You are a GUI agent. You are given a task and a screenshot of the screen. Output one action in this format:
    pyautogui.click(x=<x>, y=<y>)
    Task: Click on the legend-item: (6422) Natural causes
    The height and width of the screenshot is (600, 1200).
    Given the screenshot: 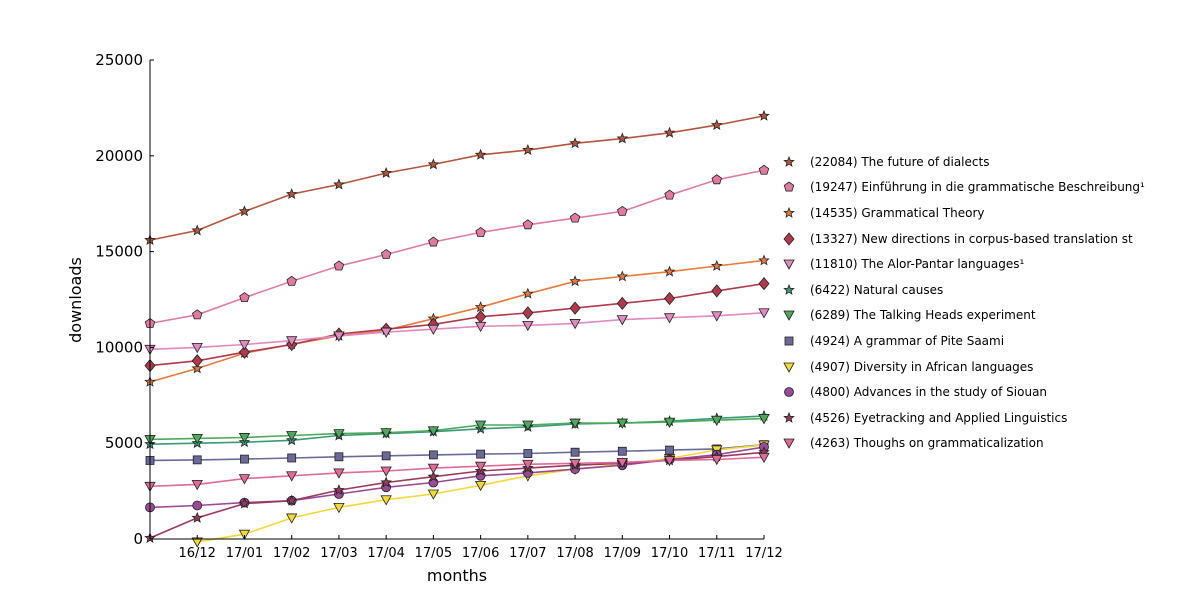 What is the action you would take?
    pyautogui.click(x=988, y=290)
    